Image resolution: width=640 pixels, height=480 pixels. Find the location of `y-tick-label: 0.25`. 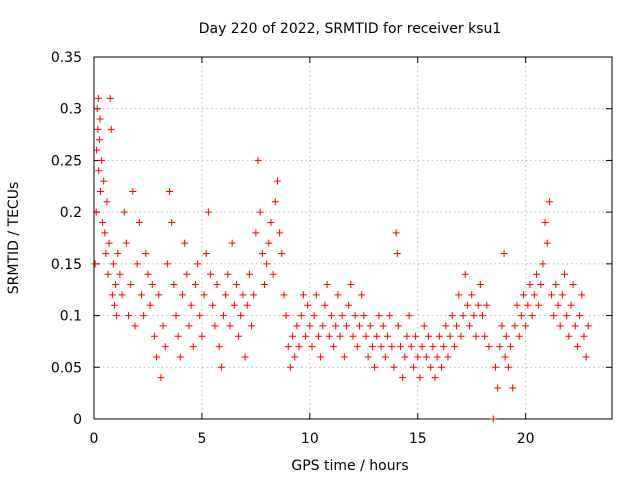

y-tick-label: 0.25 is located at coordinates (66, 161).